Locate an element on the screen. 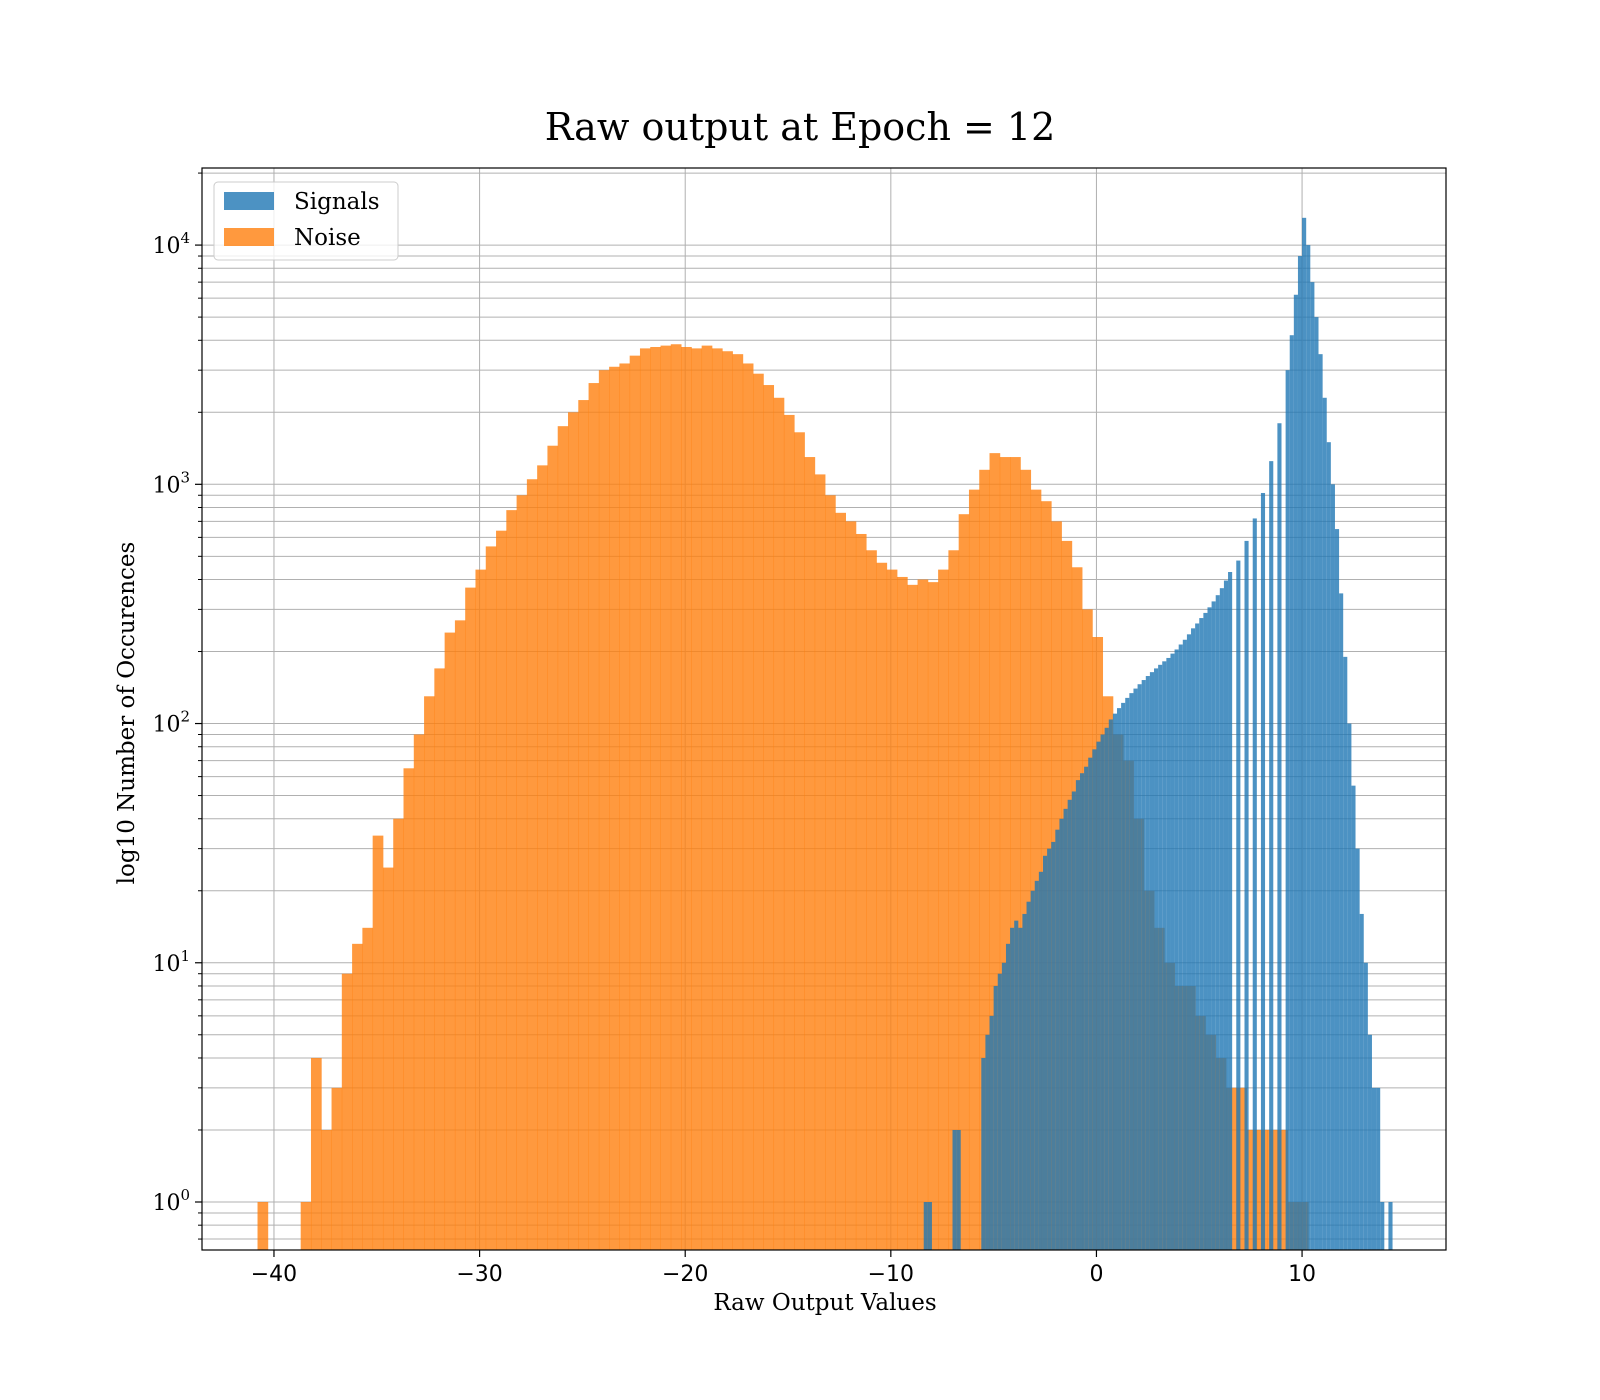 Image resolution: width=1600 pixels, height=1400 pixels. y-tick-label: 10² is located at coordinates (171, 723).